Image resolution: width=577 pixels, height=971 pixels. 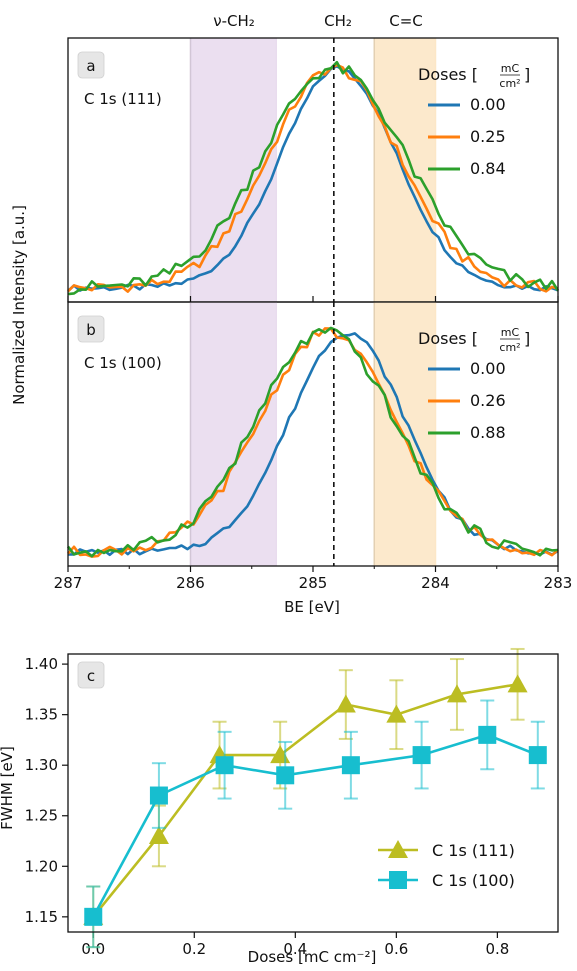 What do you see at coordinates (190, 583) in the screenshot?
I see `x-tick-label: 286` at bounding box center [190, 583].